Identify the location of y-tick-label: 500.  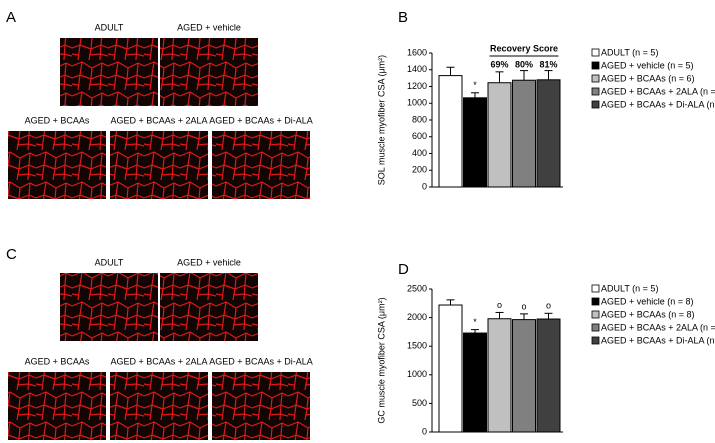
(419, 403).